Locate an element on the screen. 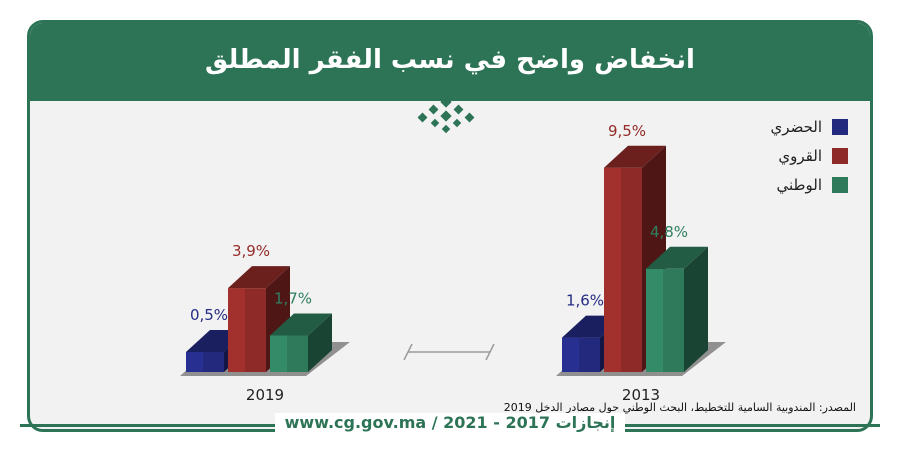  category-label: 2019 is located at coordinates (265, 395).